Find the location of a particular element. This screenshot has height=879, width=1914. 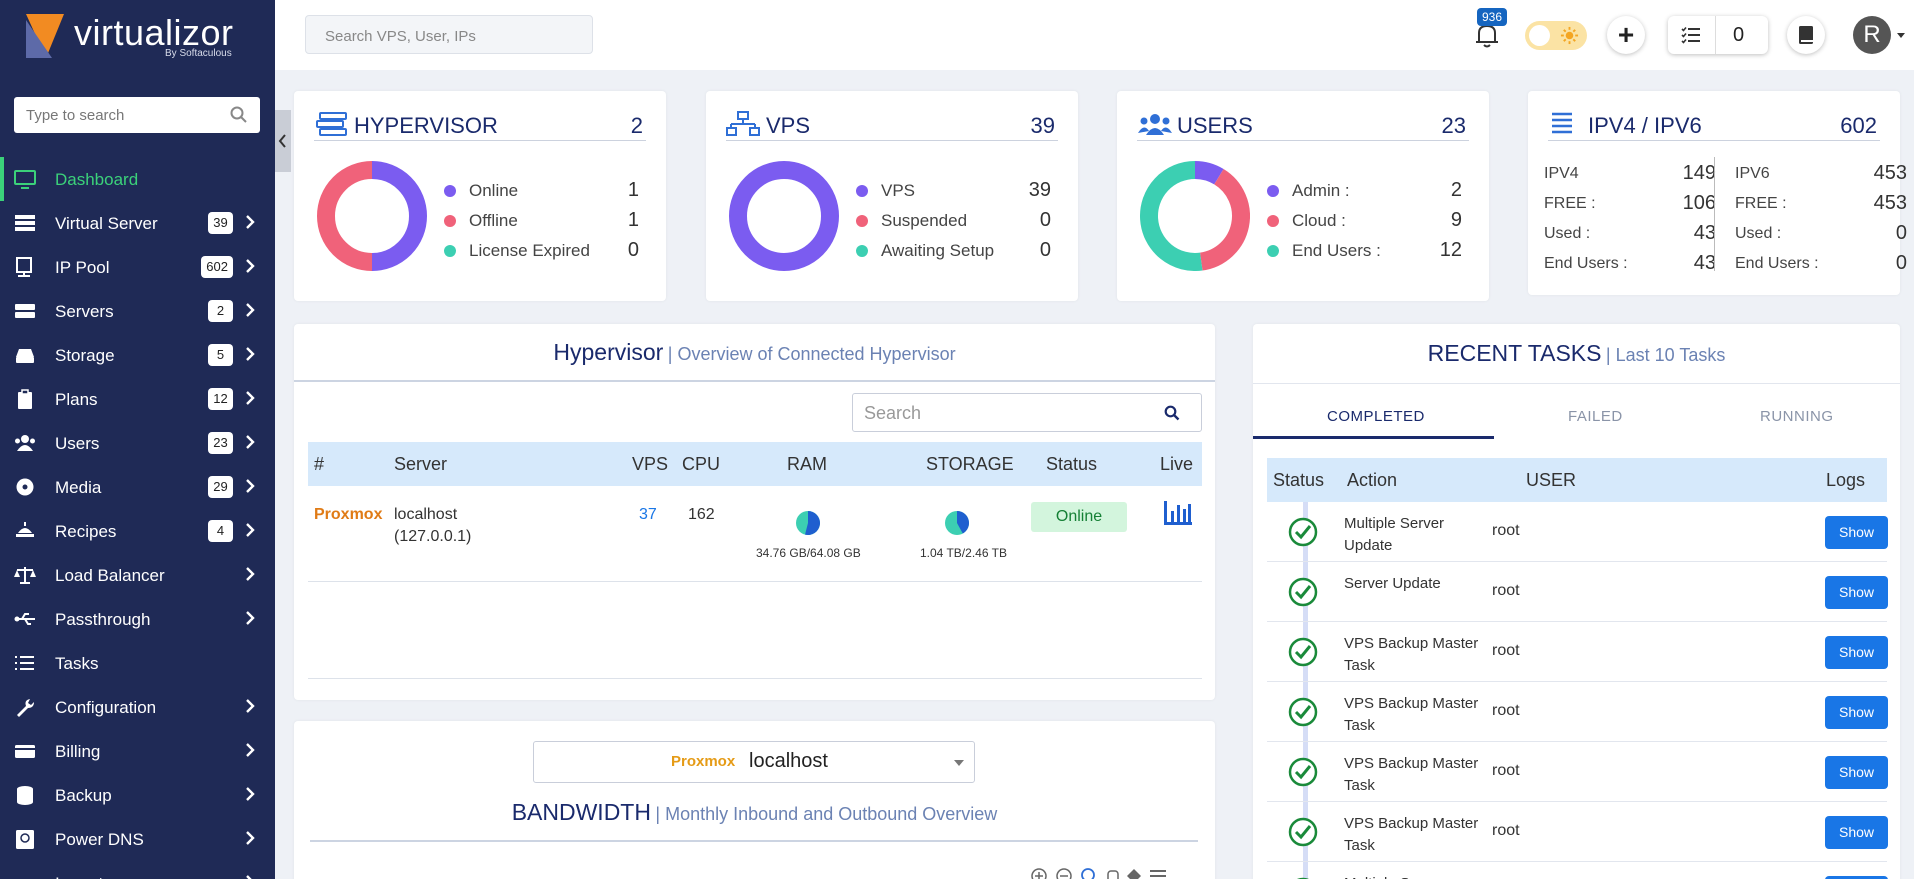

col-hash: # is located at coordinates (319, 464).